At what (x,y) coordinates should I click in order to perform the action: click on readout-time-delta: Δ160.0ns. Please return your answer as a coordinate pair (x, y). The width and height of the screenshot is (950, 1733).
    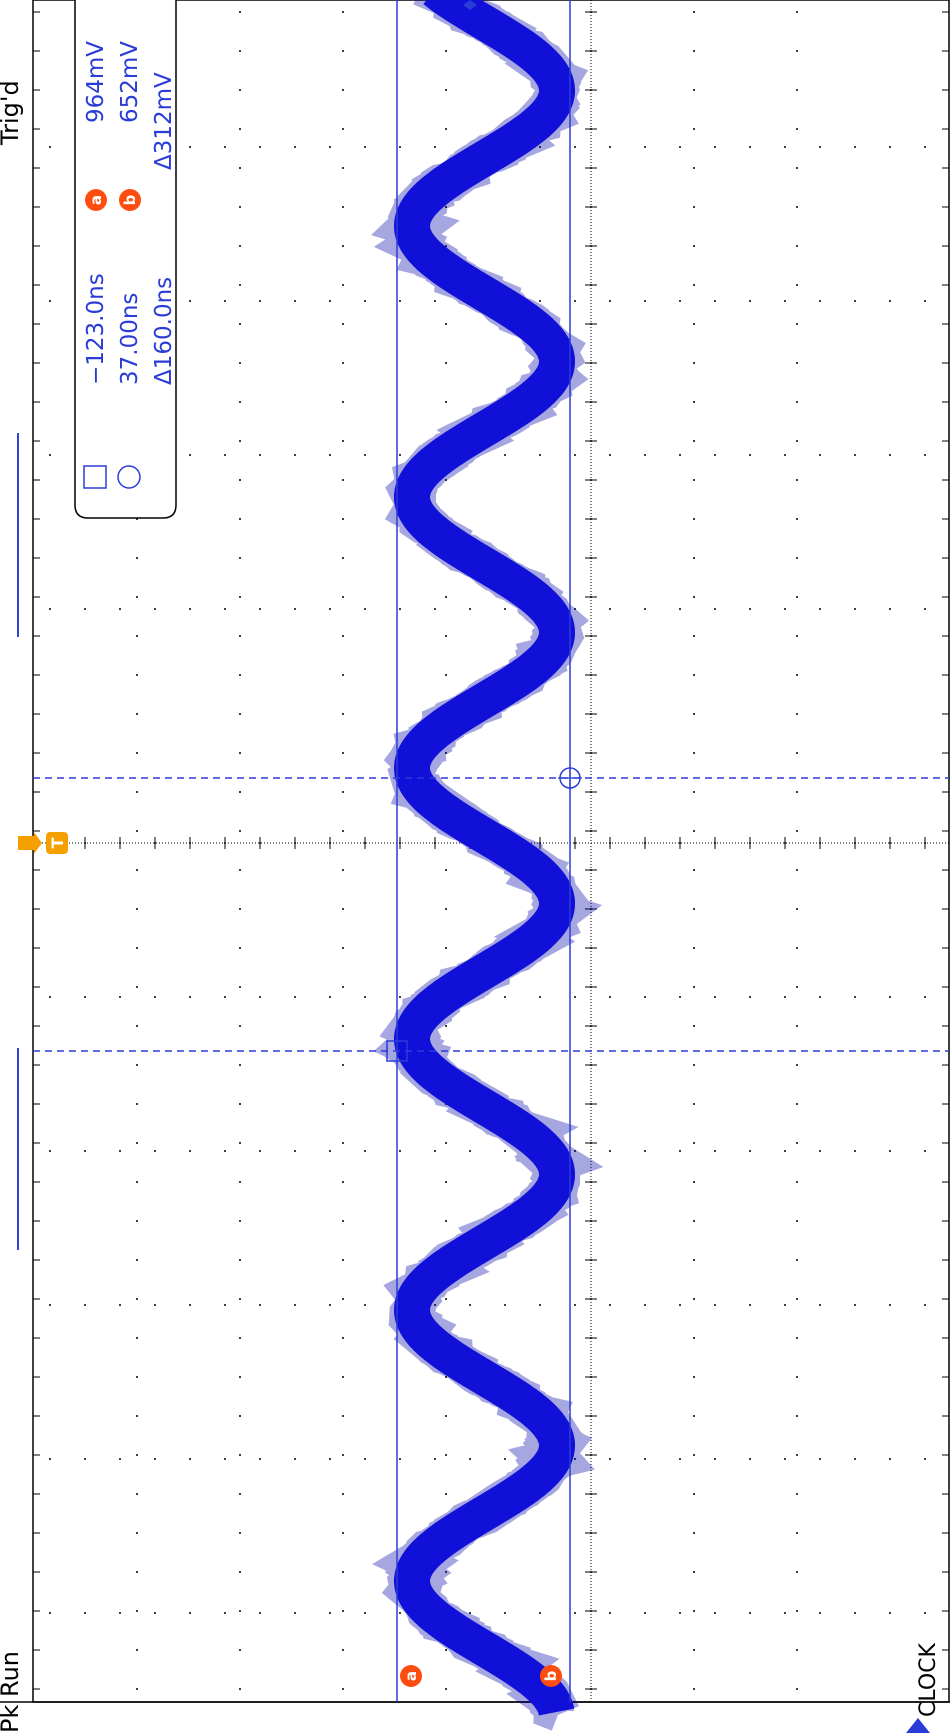
    Looking at the image, I should click on (164, 331).